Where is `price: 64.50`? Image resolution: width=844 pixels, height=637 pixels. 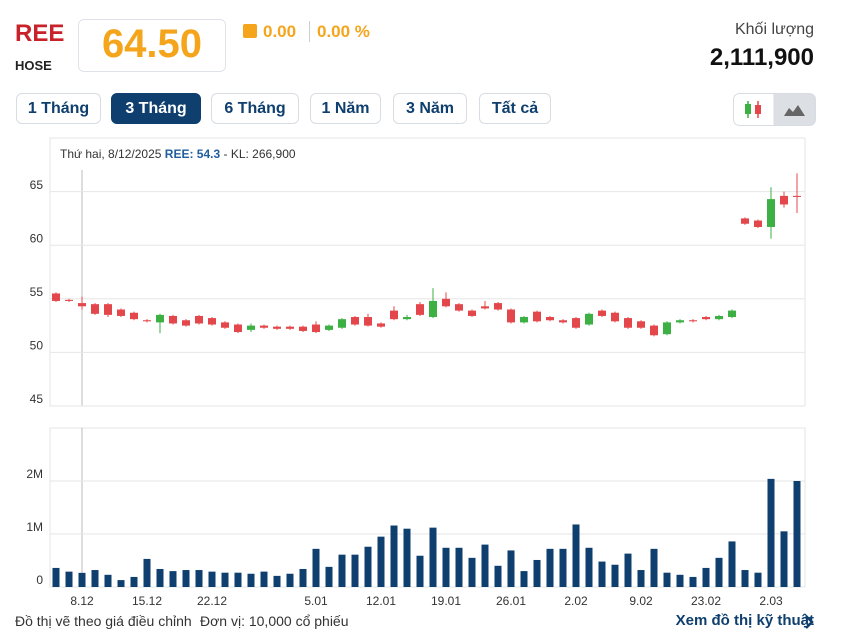 price: 64.50 is located at coordinates (152, 44).